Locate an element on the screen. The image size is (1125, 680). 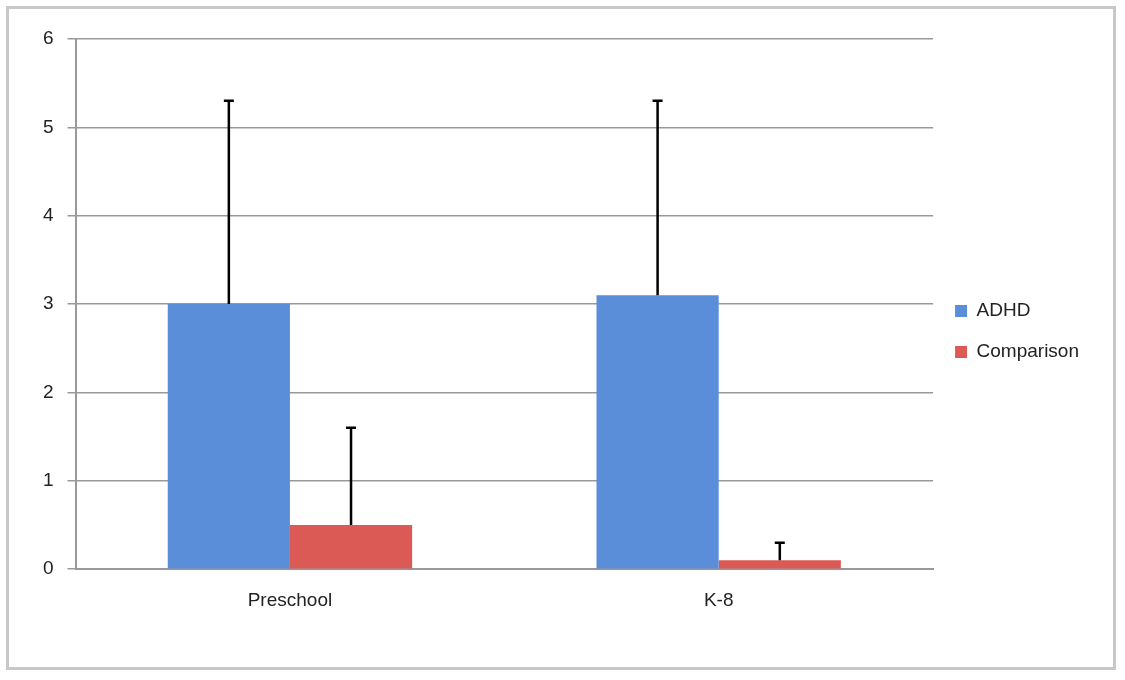
y-tick-label: 1 is located at coordinates (48, 480).